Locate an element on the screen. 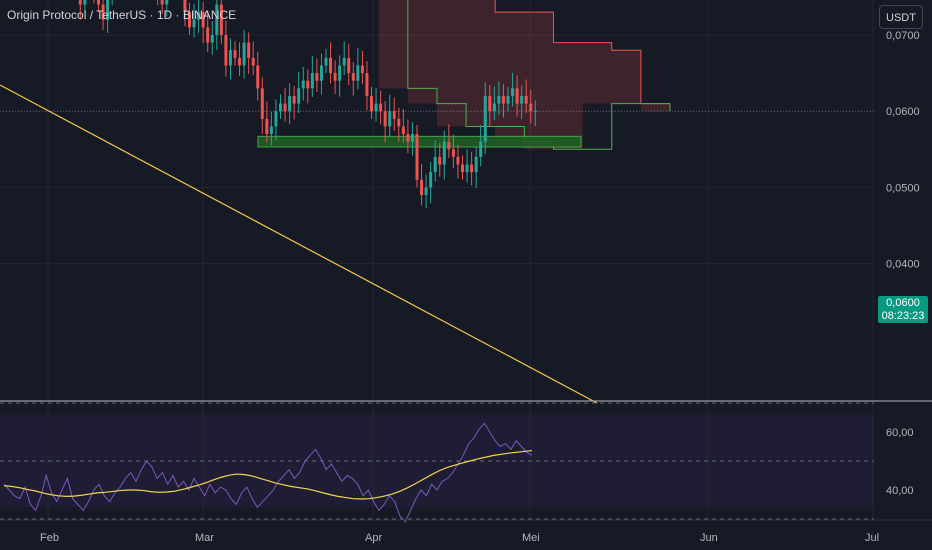 The height and width of the screenshot is (550, 932). support-zone-box is located at coordinates (419, 141).